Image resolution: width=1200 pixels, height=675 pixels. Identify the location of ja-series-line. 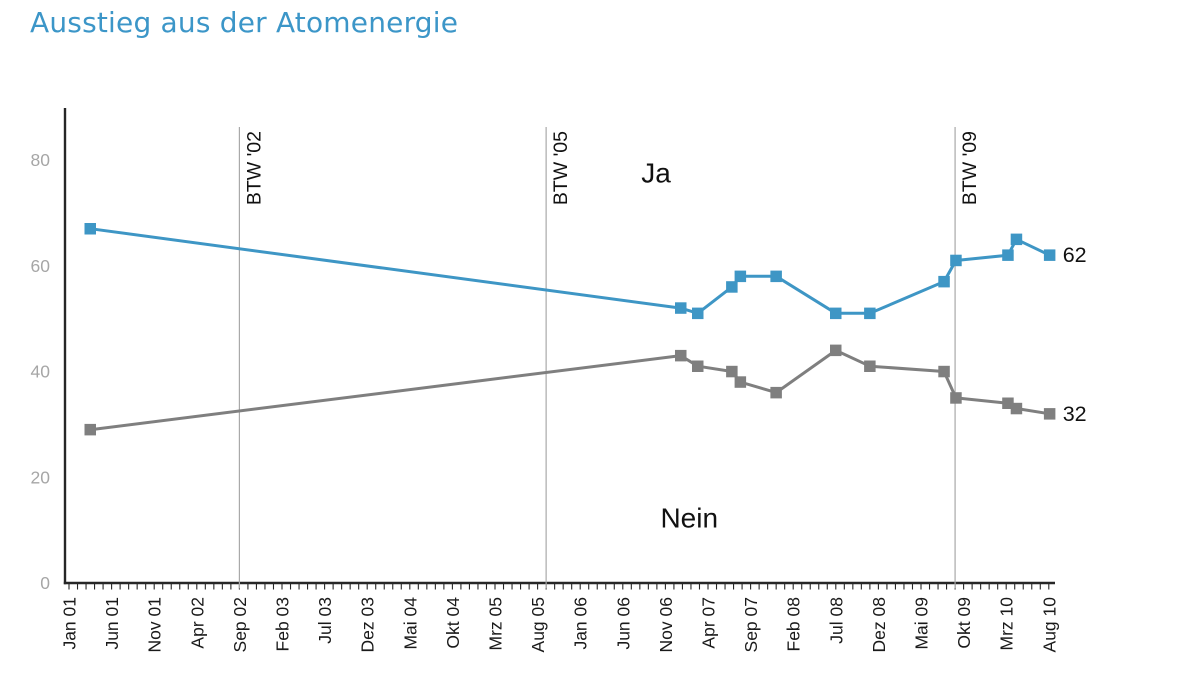
(570, 271).